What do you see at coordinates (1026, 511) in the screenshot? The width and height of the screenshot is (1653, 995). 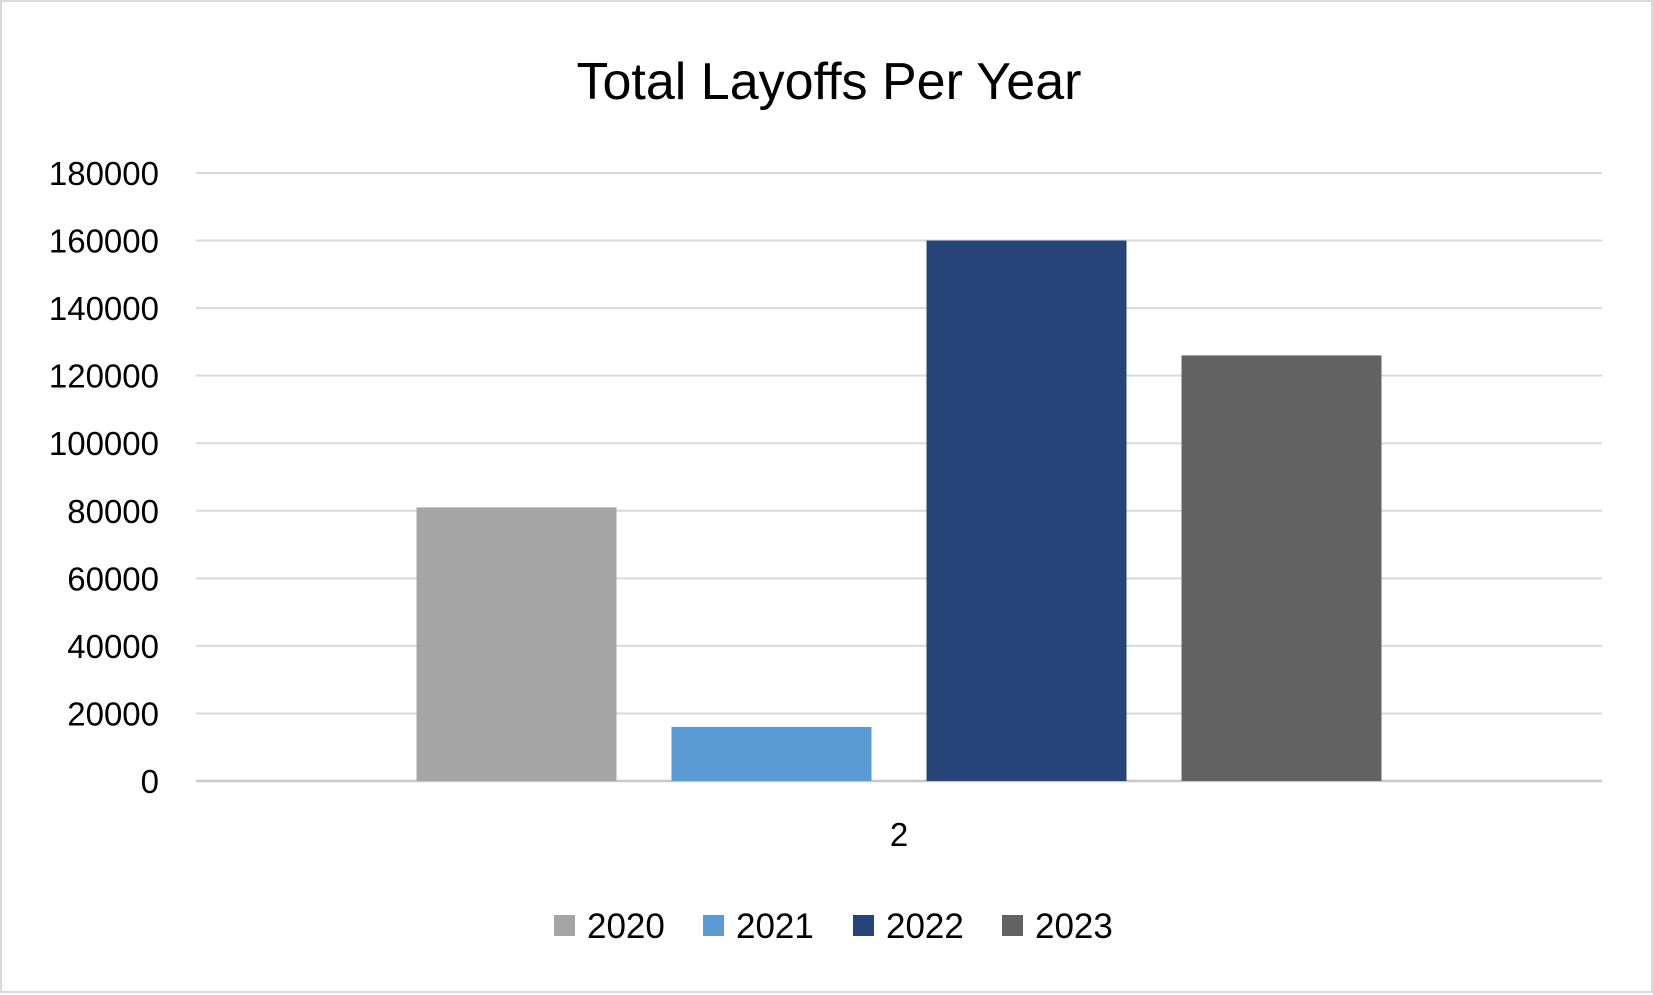 I see `bar-2022` at bounding box center [1026, 511].